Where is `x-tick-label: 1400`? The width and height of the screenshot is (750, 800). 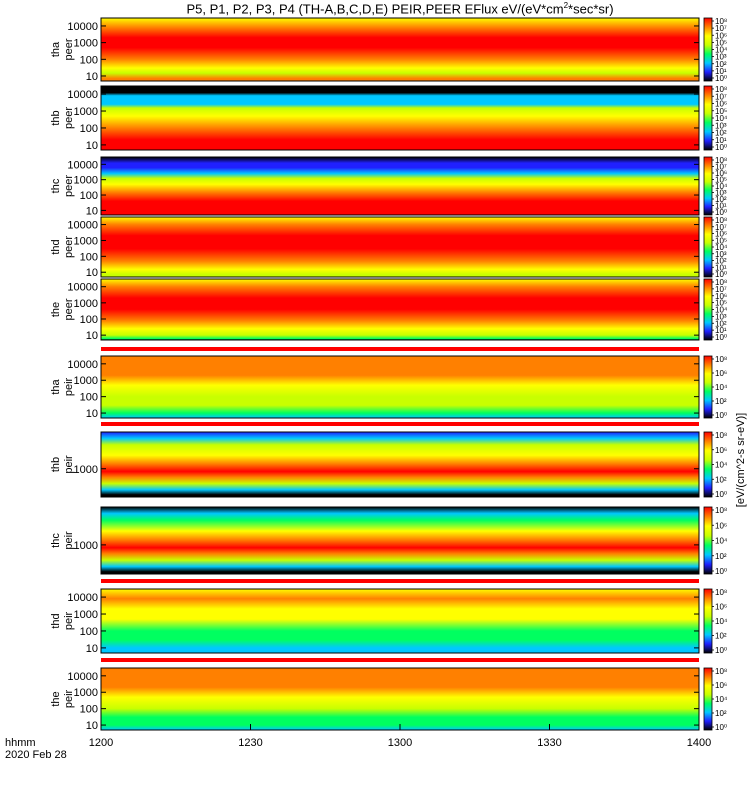 x-tick-label: 1400 is located at coordinates (699, 743).